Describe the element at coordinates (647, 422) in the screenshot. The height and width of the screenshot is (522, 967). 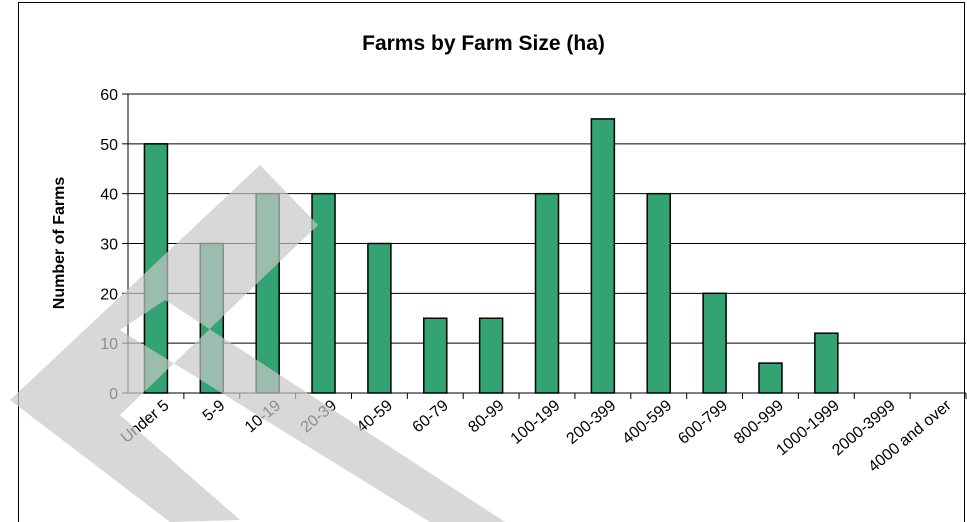
I see `x-tick-label: 400-599` at that location.